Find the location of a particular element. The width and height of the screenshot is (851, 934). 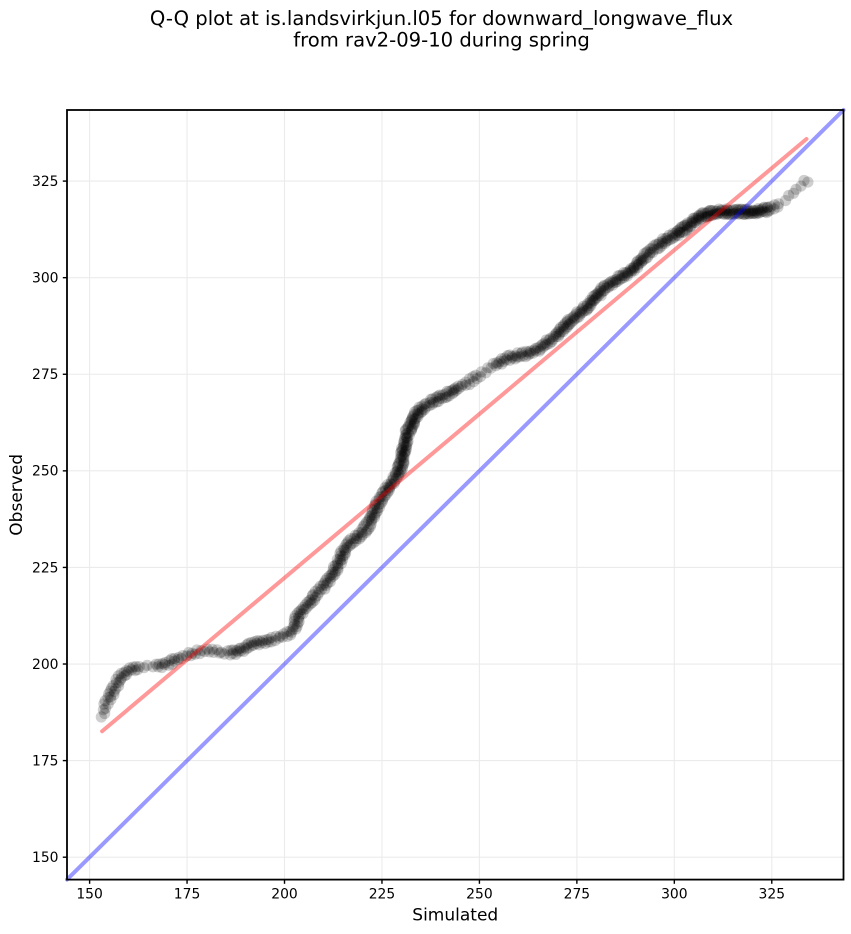

y-tick-label: 200 is located at coordinates (45, 665).